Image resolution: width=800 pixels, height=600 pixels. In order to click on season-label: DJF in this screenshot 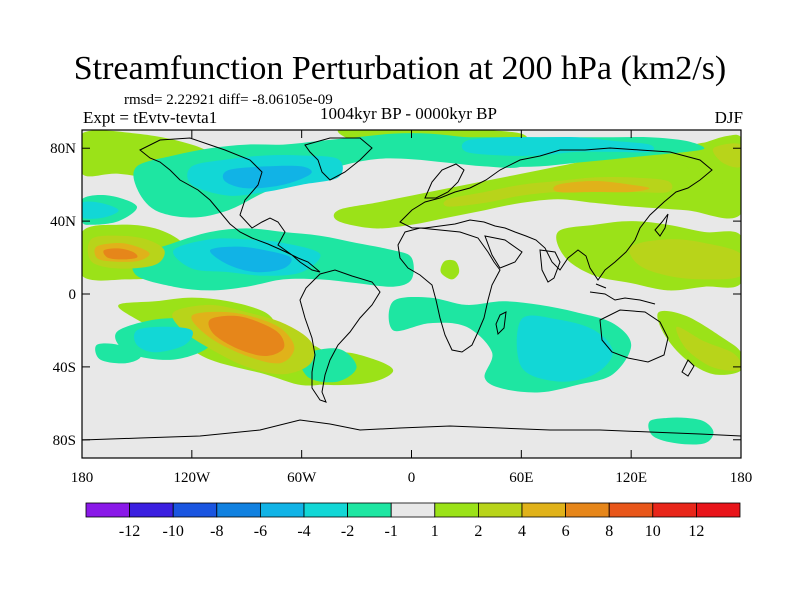, I will do `click(728, 117)`.